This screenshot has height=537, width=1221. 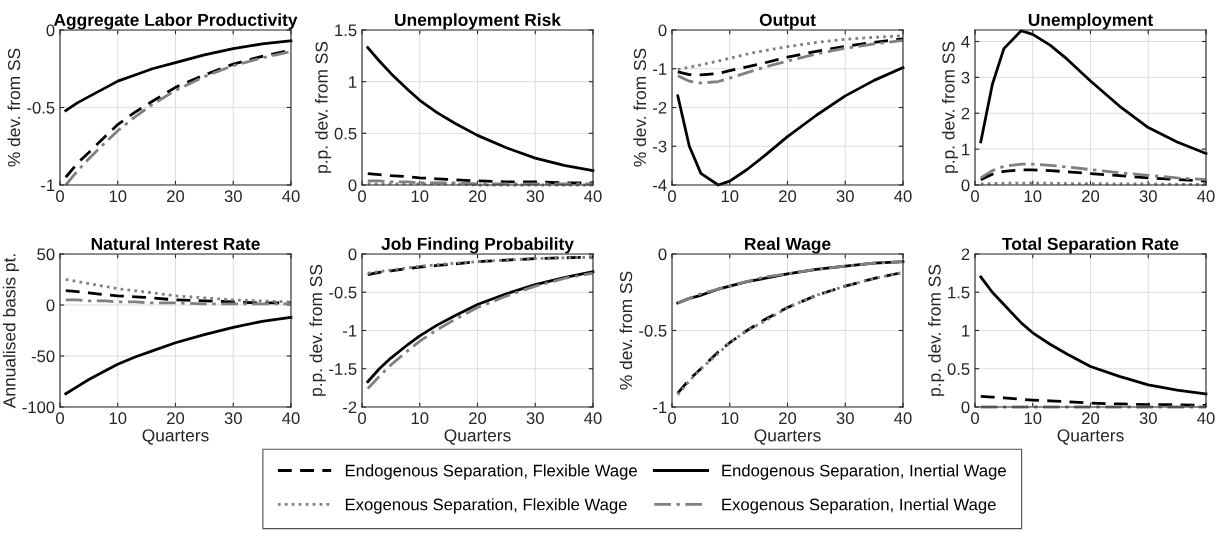 What do you see at coordinates (965, 77) in the screenshot?
I see `y-tick-label: 3` at bounding box center [965, 77].